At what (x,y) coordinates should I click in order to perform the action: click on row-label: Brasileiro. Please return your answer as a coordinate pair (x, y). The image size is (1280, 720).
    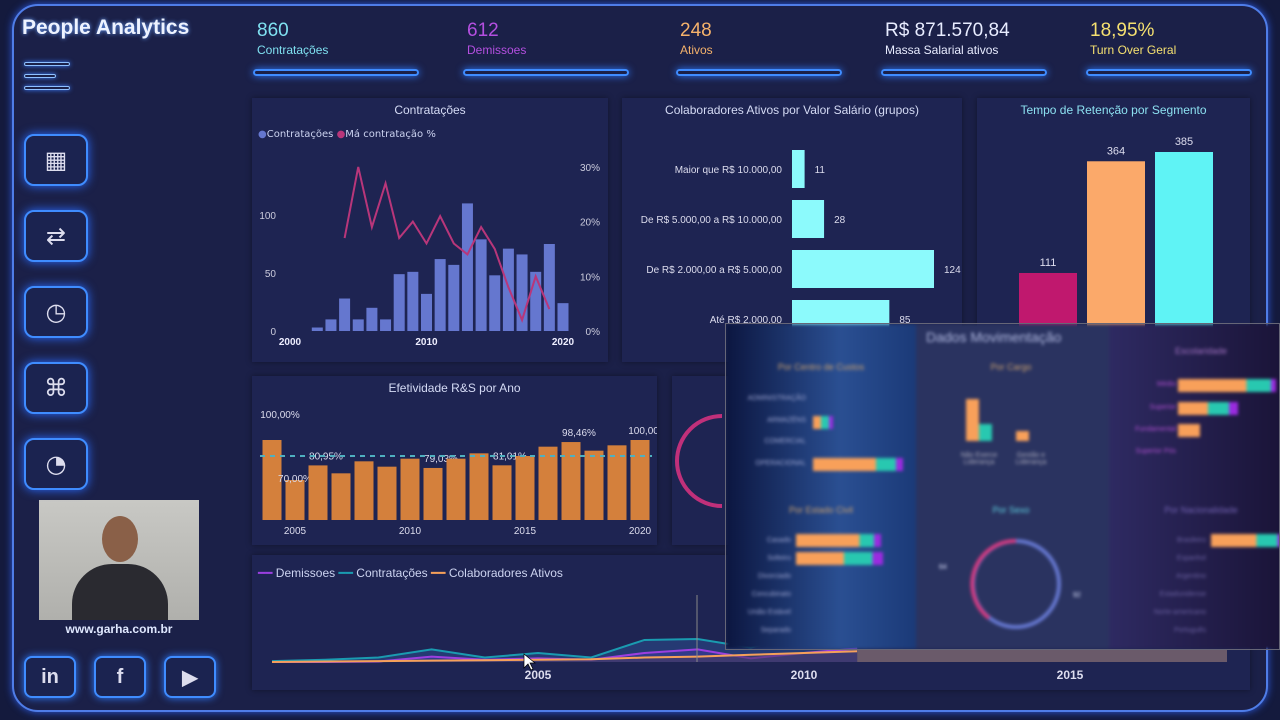
    Looking at the image, I should click on (1191, 540).